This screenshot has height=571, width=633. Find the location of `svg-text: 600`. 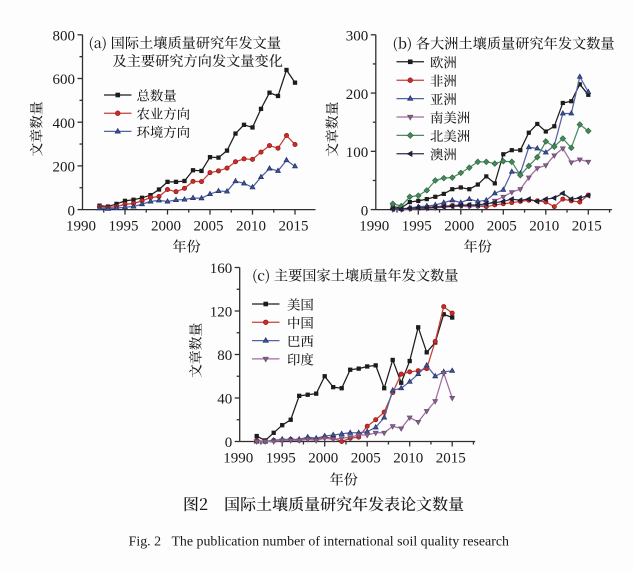

svg-text: 600 is located at coordinates (64, 80).